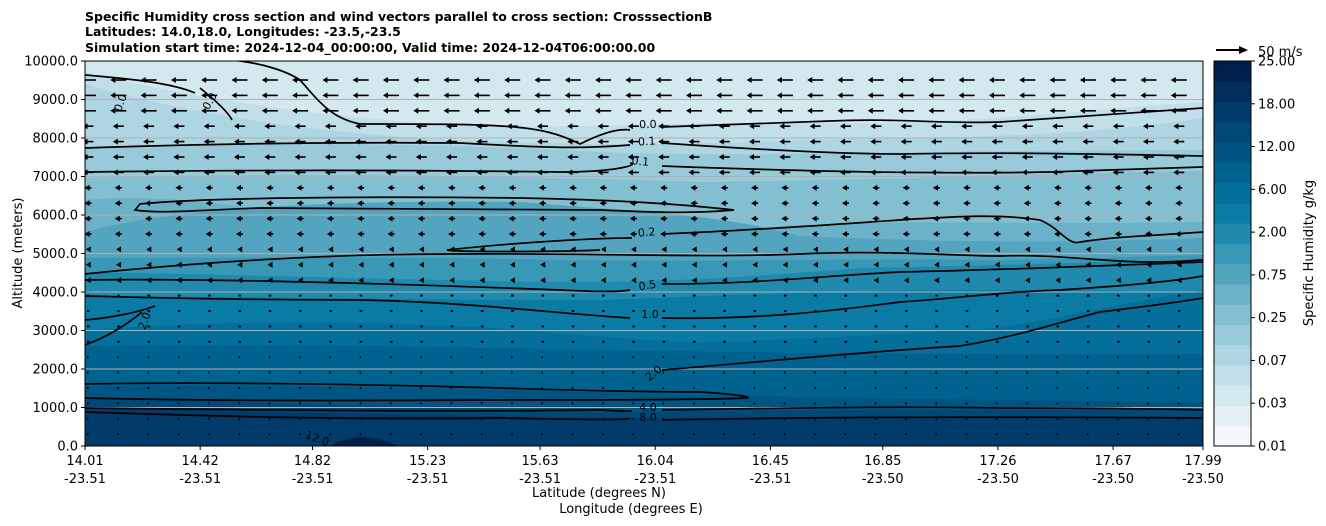 This screenshot has width=1326, height=526. What do you see at coordinates (655, 461) in the screenshot?
I see `x-tick-label-lat-5: 16.04` at bounding box center [655, 461].